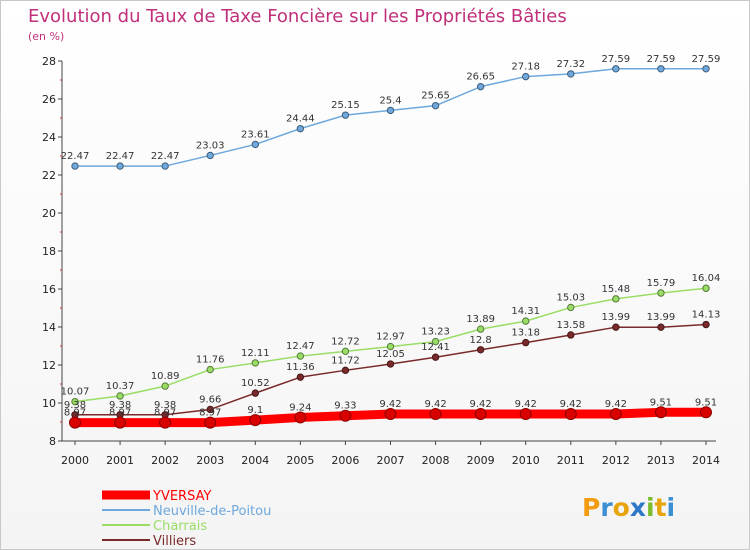 The width and height of the screenshot is (750, 550). I want to click on data-label: 12.41, so click(435, 347).